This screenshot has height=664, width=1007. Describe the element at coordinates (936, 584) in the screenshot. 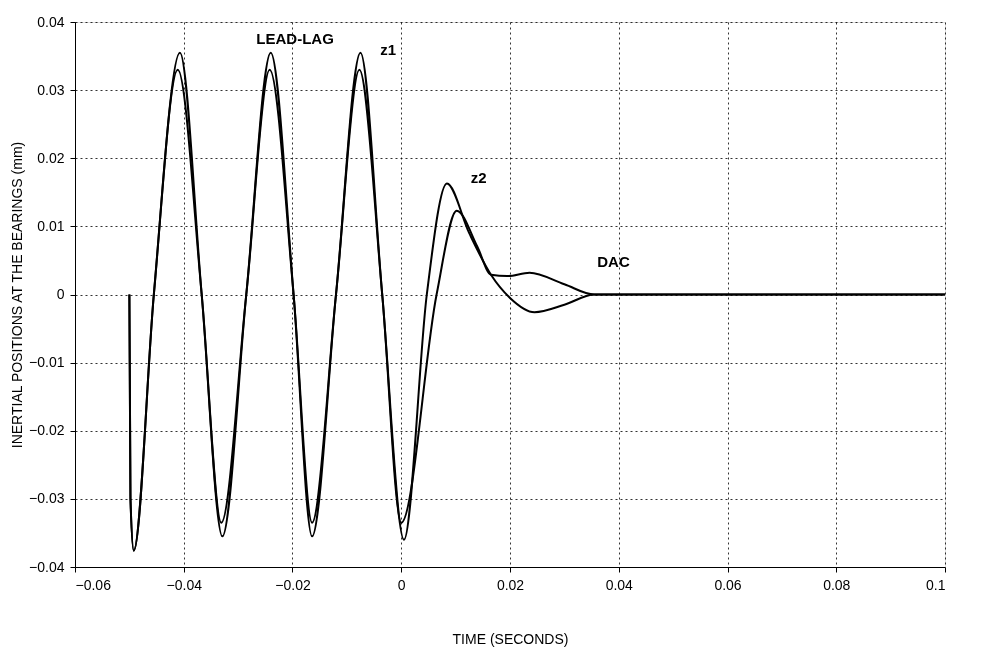

I see `x-tick-label: 0.1` at that location.